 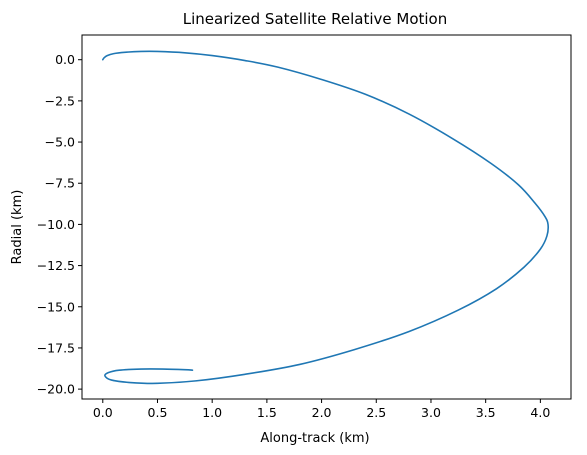 What do you see at coordinates (56, 347) in the screenshot?
I see `y-tick-label: −17.5` at bounding box center [56, 347].